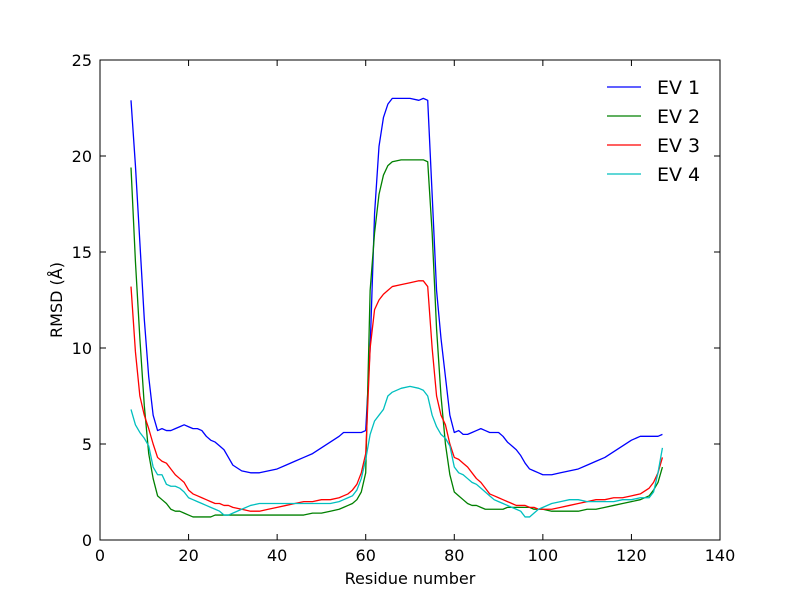 Image resolution: width=800 pixels, height=605 pixels. Describe the element at coordinates (87, 540) in the screenshot. I see `y-tick-label: 0` at that location.